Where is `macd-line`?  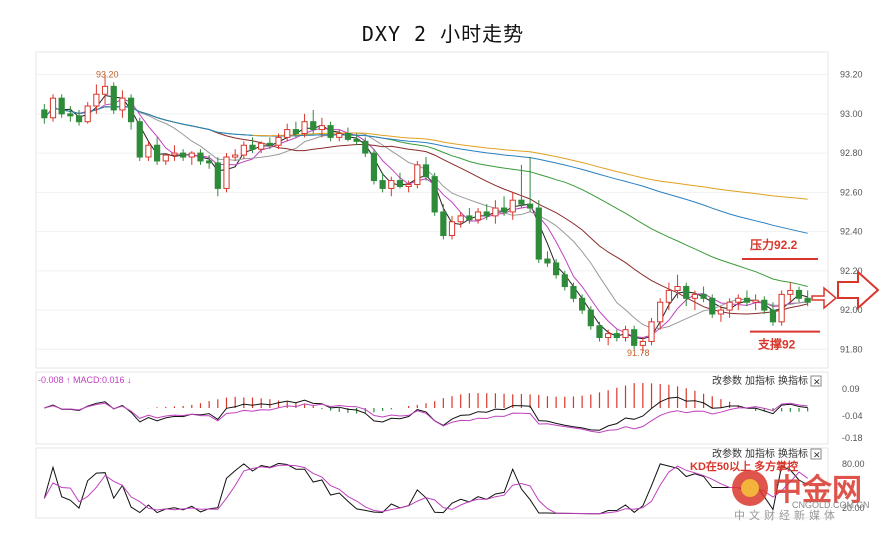 macd-line is located at coordinates (426, 413).